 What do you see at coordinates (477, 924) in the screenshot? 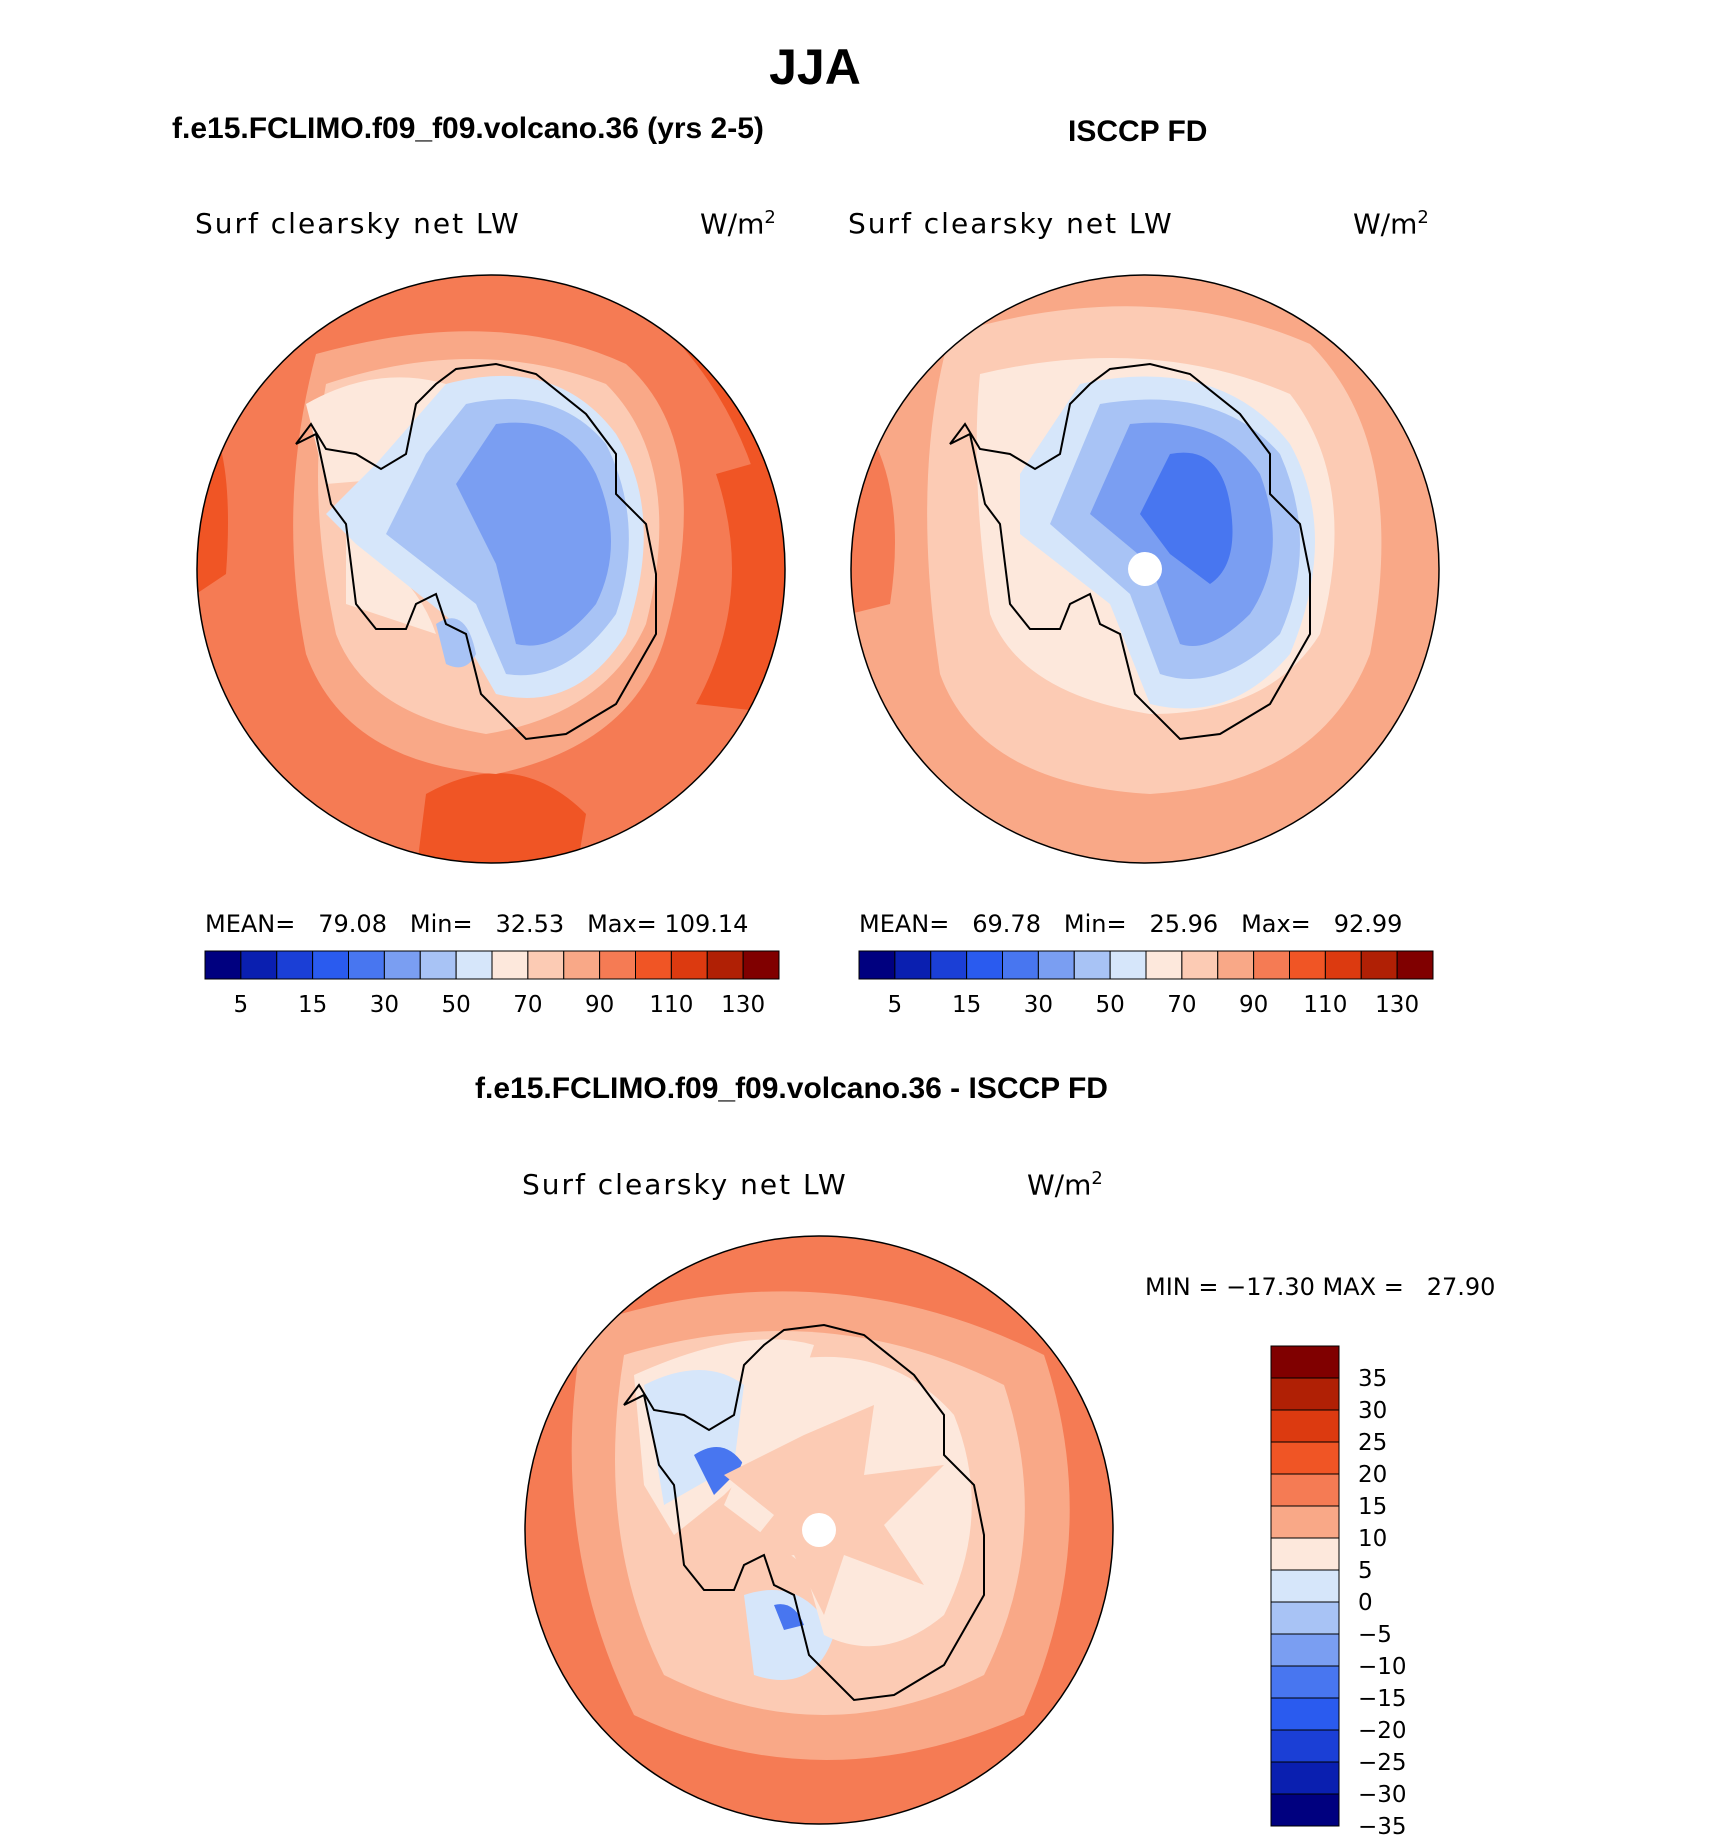
I see `panel-1-stats: MEAN= 79.08 Min= 32.53 Max= 109.14` at bounding box center [477, 924].